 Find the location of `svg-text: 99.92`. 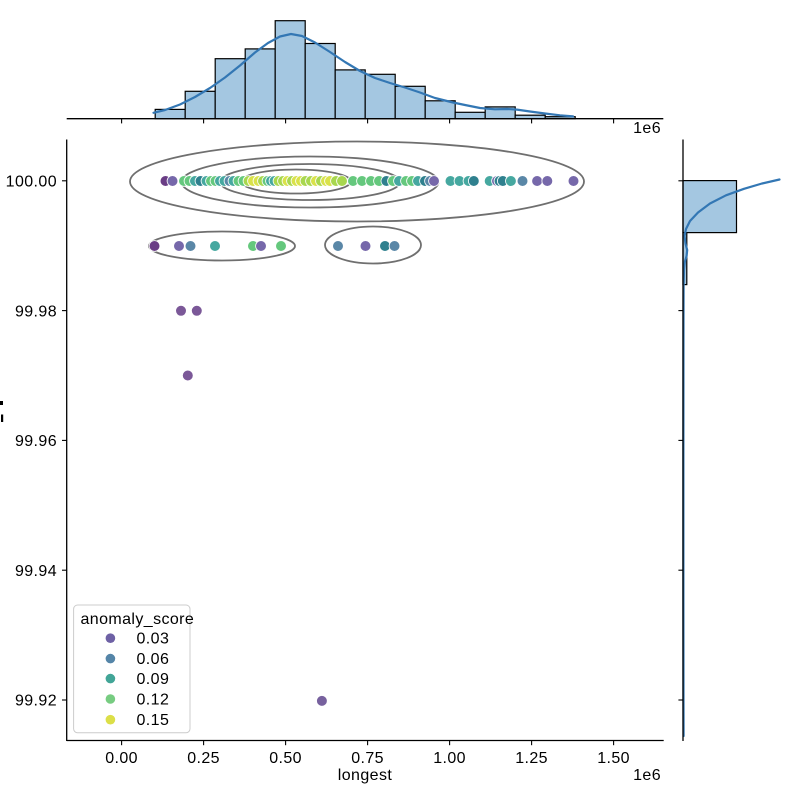

svg-text: 99.92 is located at coordinates (36, 701).